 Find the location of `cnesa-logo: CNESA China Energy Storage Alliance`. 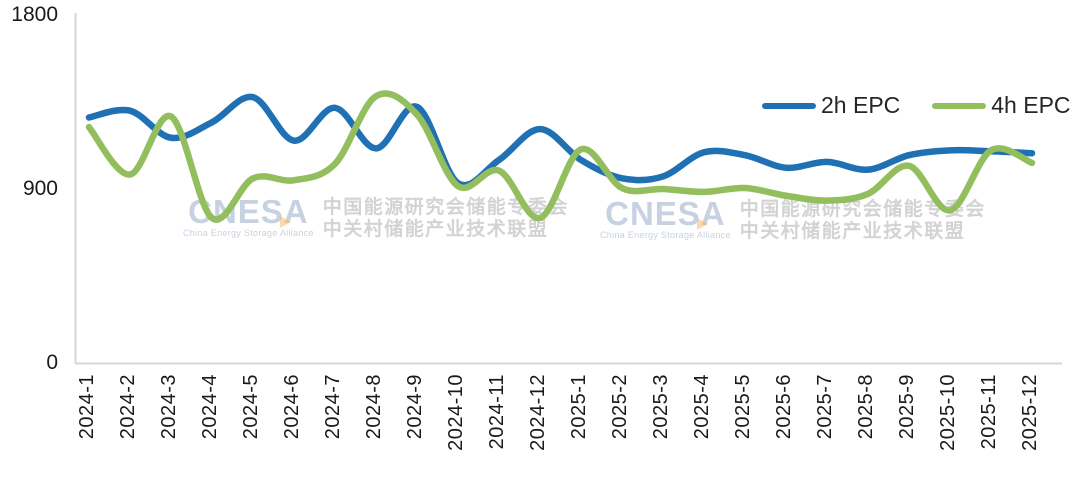

cnesa-logo: CNESA China Energy Storage Alliance is located at coordinates (665, 217).